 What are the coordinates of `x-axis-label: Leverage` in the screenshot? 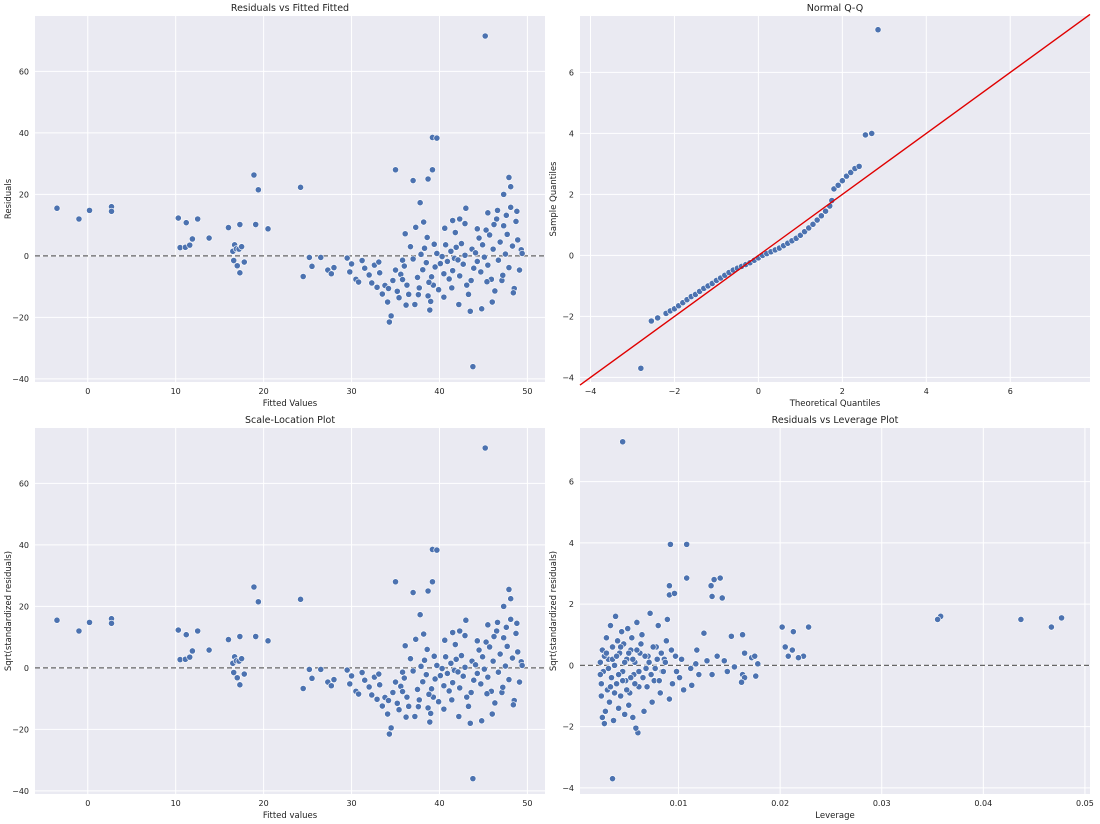 It's located at (834, 816).